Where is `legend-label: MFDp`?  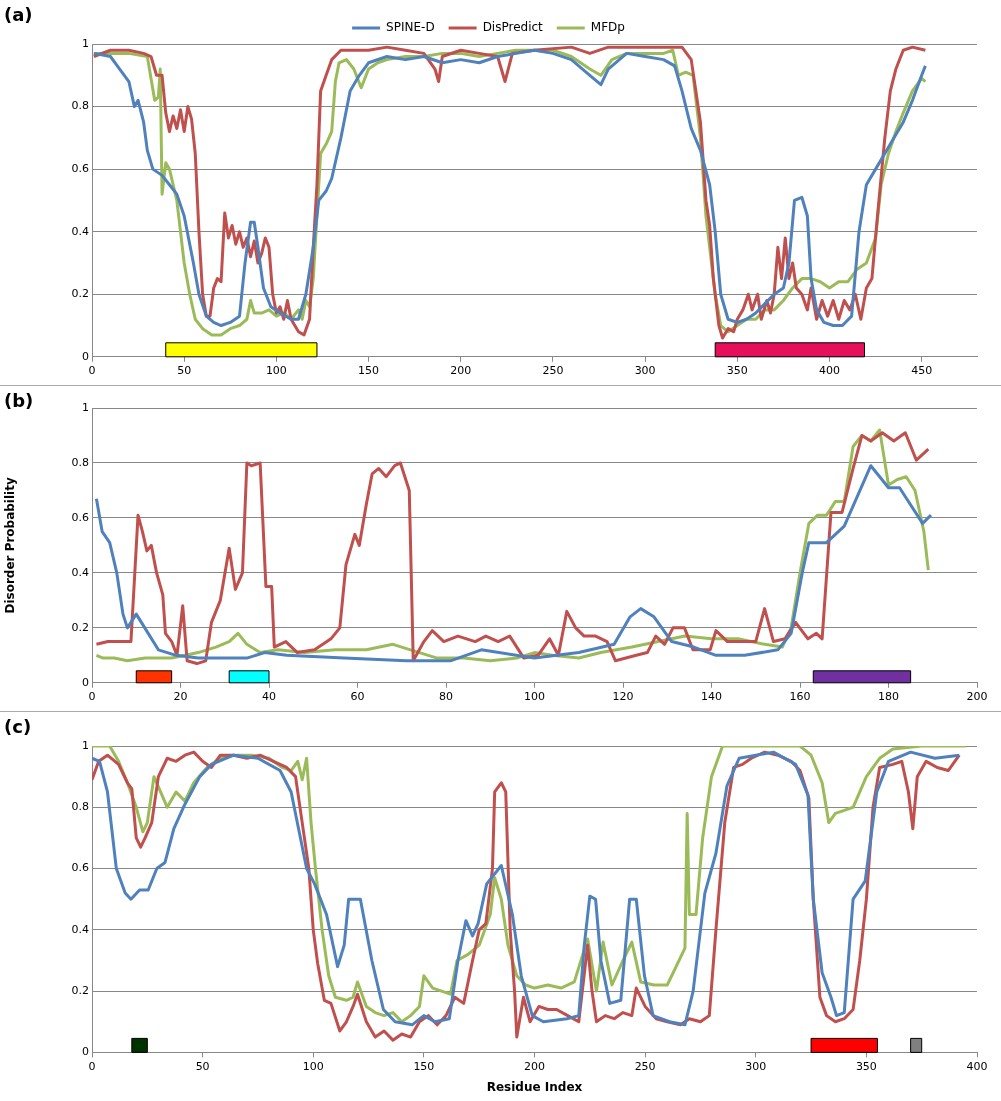 legend-label: MFDp is located at coordinates (607, 27).